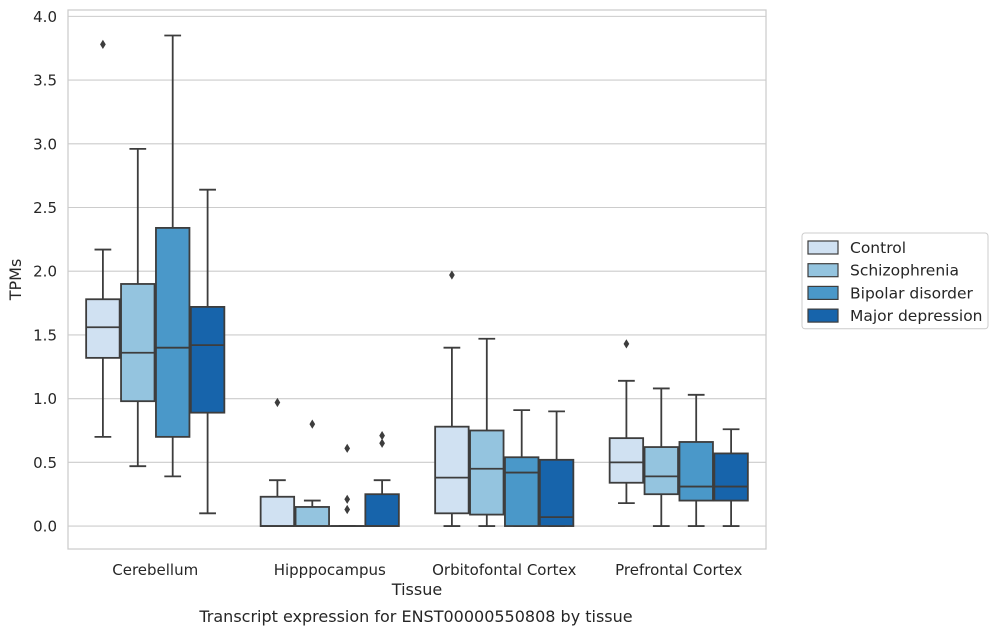 This screenshot has height=640, width=997. What do you see at coordinates (15, 280) in the screenshot?
I see `y-axis-label: TPMs` at bounding box center [15, 280].